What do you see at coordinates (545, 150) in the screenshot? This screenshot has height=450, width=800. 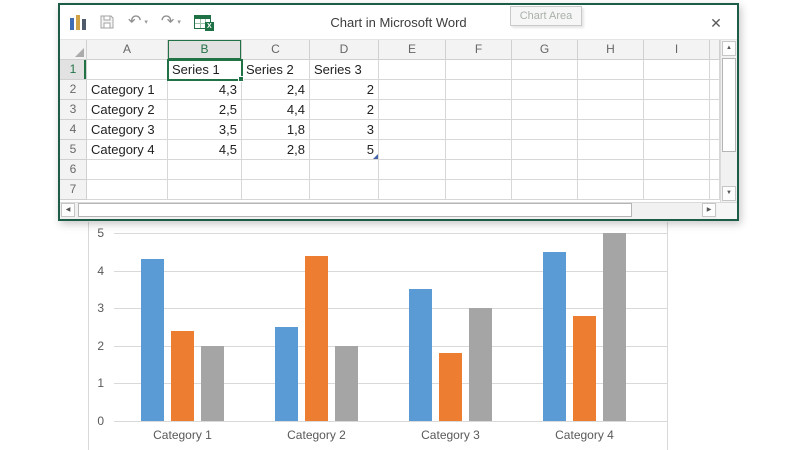 I see `cell-G5` at bounding box center [545, 150].